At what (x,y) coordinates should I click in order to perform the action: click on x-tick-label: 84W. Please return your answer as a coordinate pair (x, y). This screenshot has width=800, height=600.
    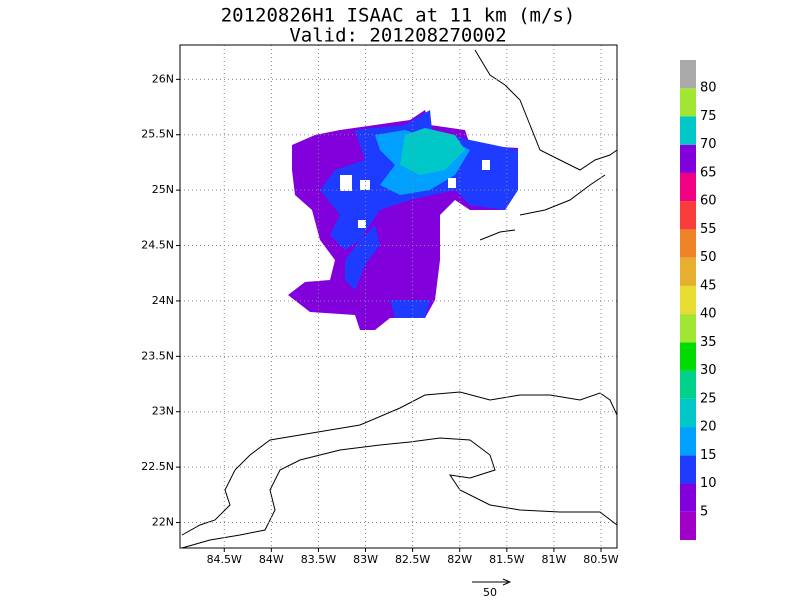
    Looking at the image, I should click on (271, 559).